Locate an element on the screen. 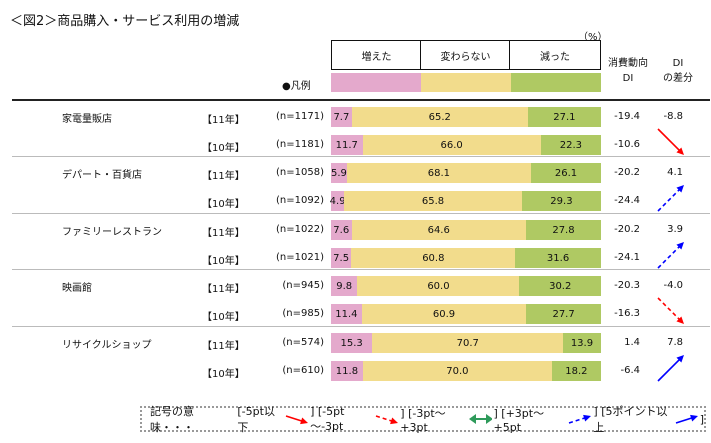  chart-title: ＜図2＞商品購入・サービス利用の増減 is located at coordinates (125, 21).